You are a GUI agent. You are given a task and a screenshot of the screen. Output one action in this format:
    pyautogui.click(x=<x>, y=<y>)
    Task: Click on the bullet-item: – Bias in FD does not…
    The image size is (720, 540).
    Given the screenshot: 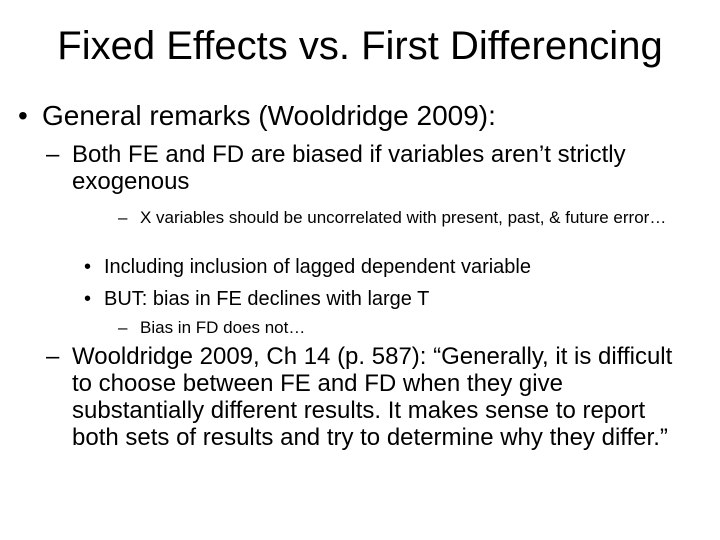 What is the action you would take?
    pyautogui.click(x=413, y=327)
    